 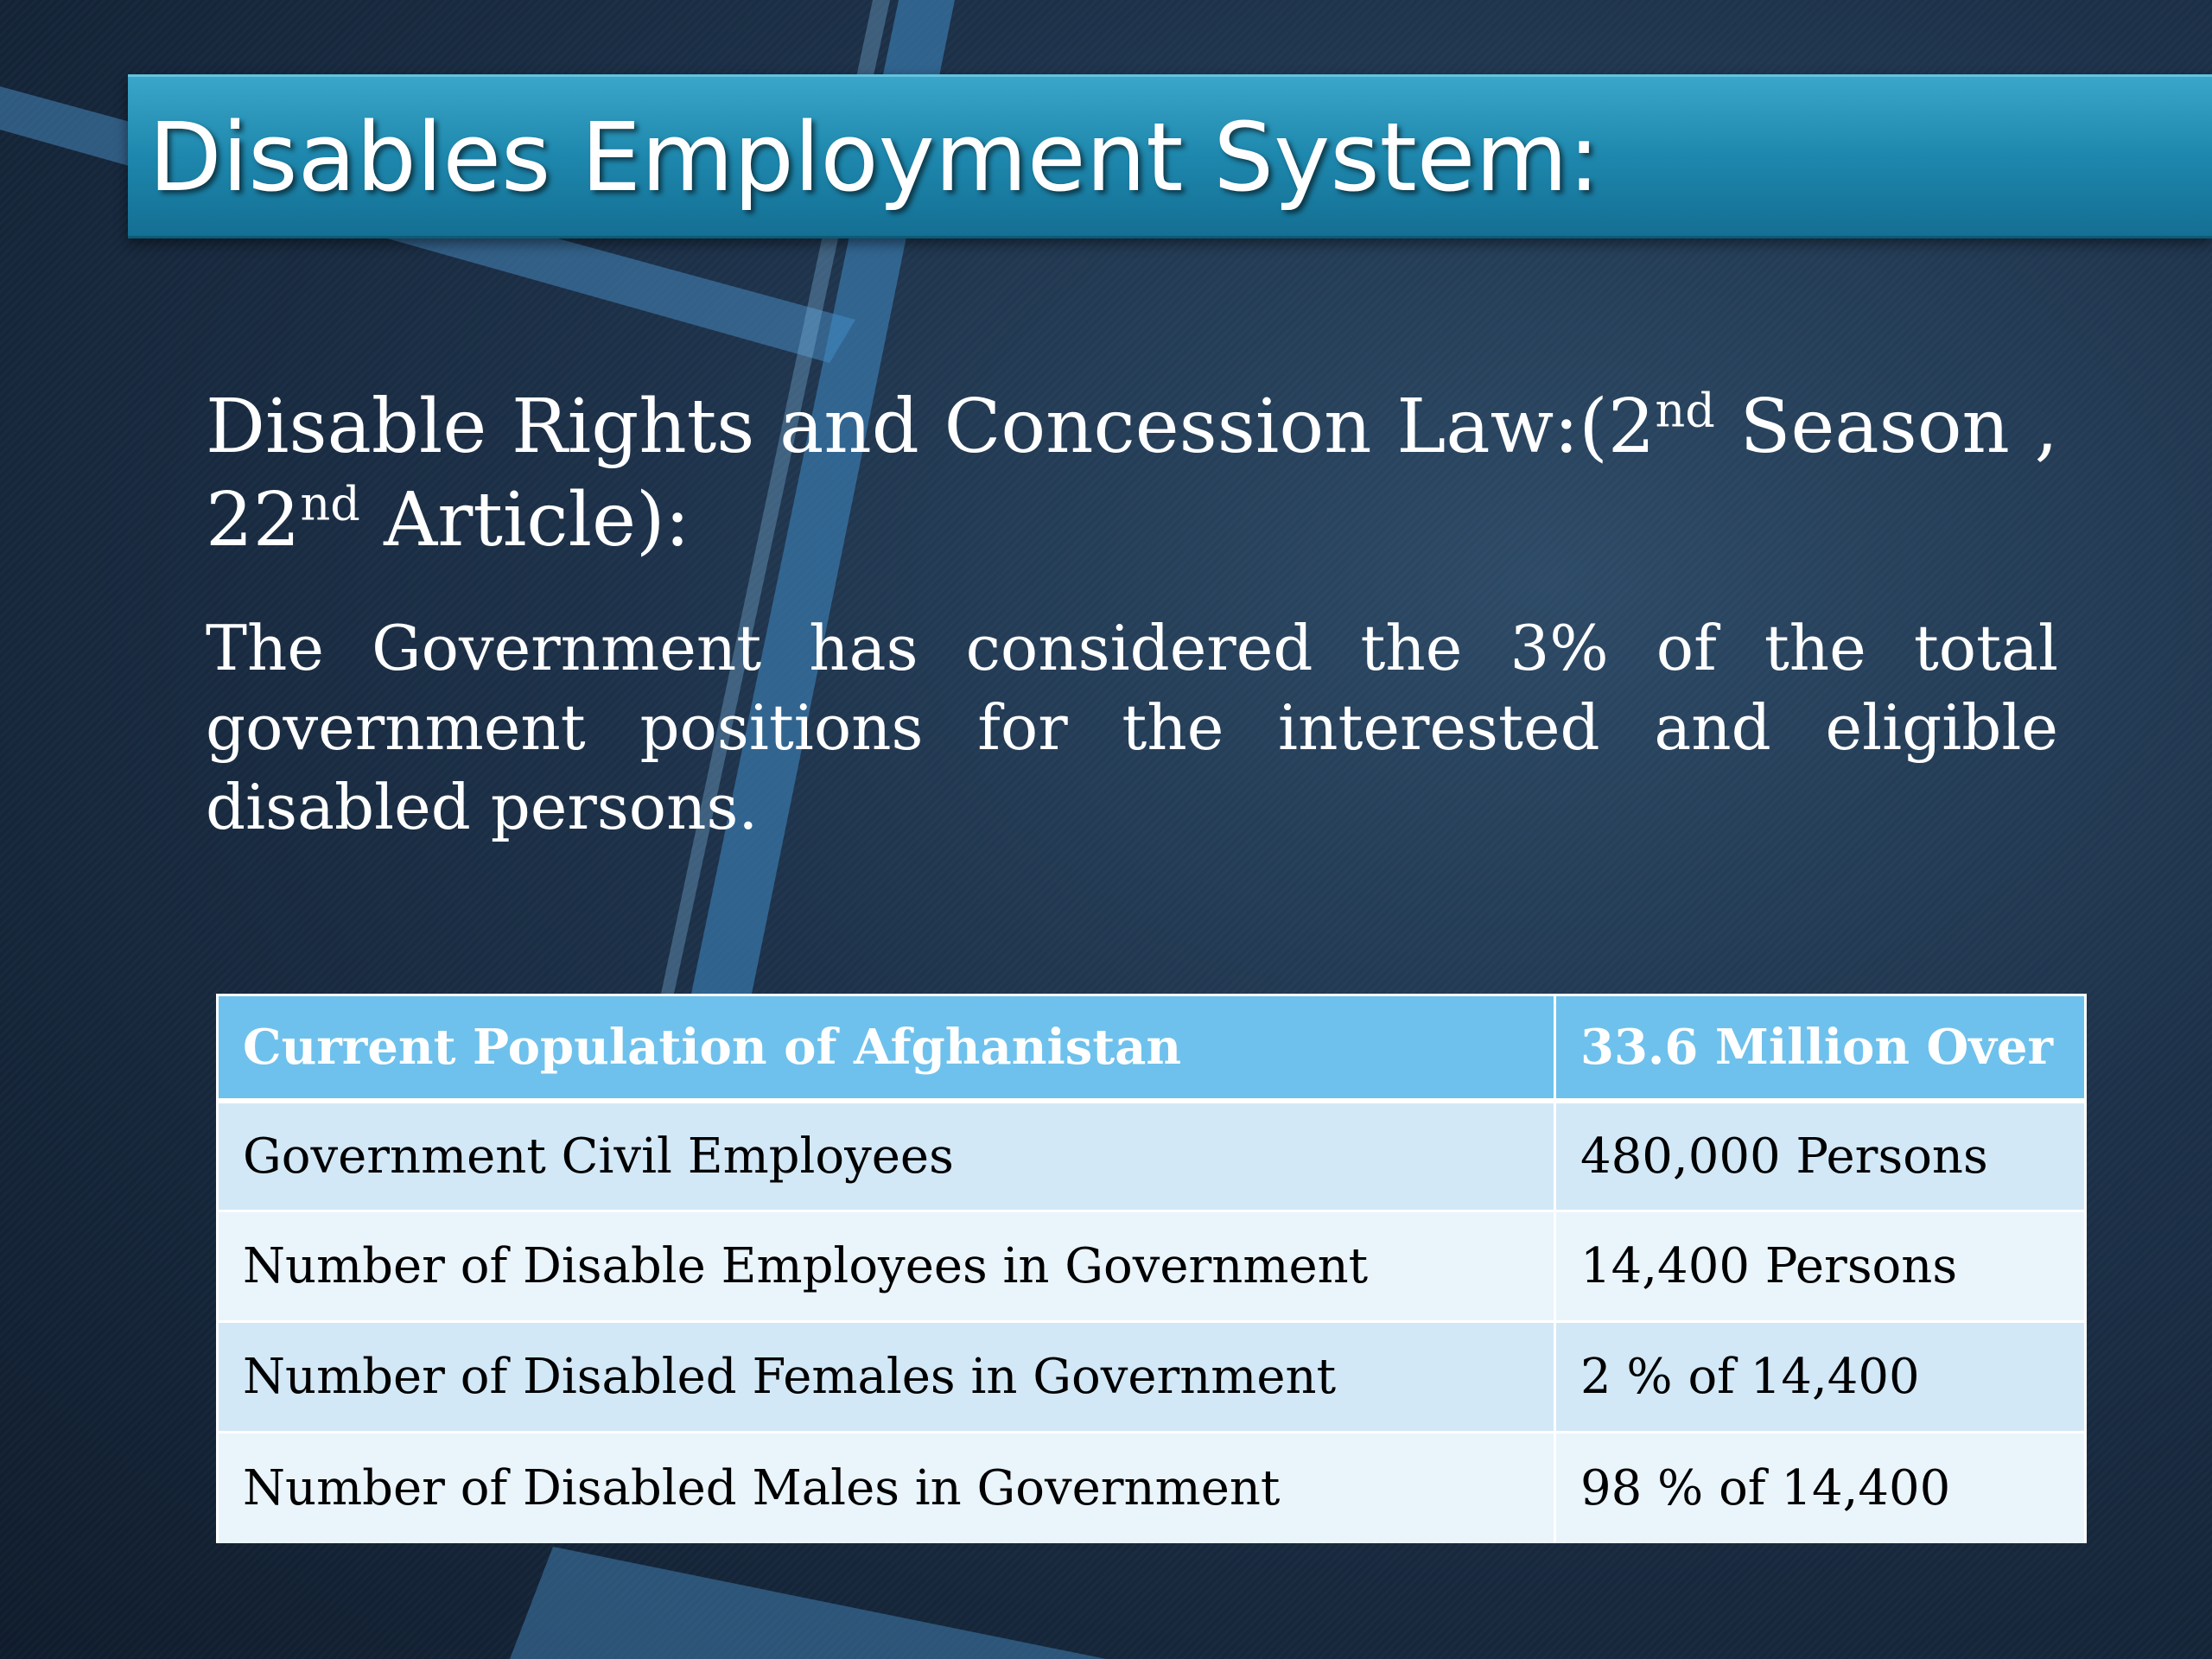 What do you see at coordinates (1820, 1266) in the screenshot?
I see `row-value-cell: 14,400 Persons` at bounding box center [1820, 1266].